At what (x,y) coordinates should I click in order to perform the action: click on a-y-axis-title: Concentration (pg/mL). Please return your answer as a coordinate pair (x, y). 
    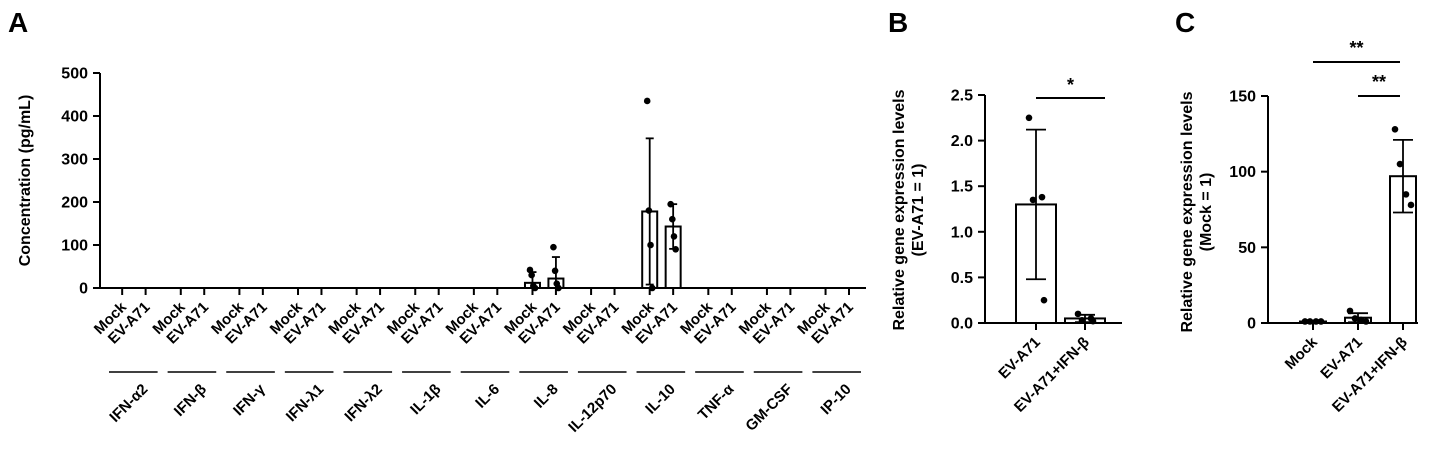
    Looking at the image, I should click on (25, 181).